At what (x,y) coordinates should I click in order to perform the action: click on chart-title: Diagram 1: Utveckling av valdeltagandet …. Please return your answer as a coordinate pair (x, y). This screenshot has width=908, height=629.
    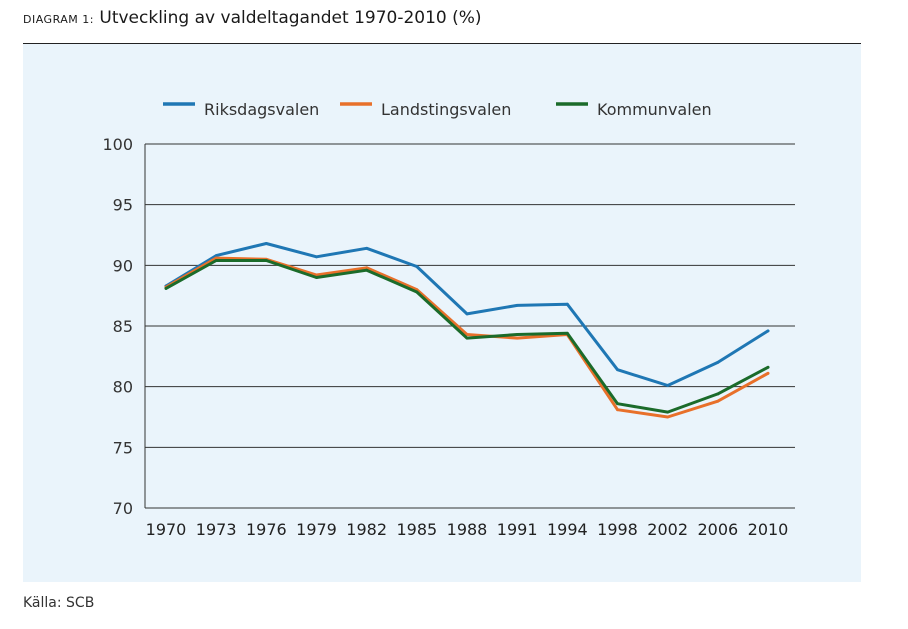
    Looking at the image, I should click on (252, 18).